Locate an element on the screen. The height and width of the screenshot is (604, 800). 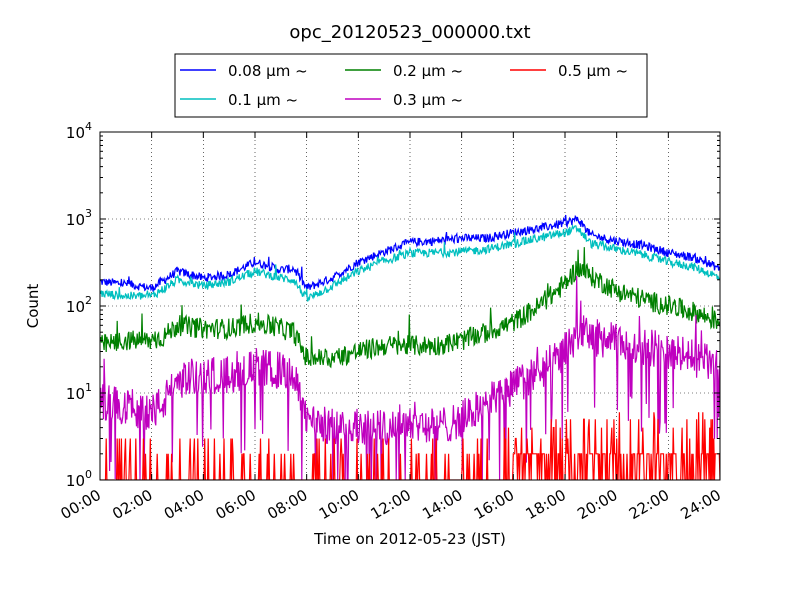
legend-box is located at coordinates (411, 85).